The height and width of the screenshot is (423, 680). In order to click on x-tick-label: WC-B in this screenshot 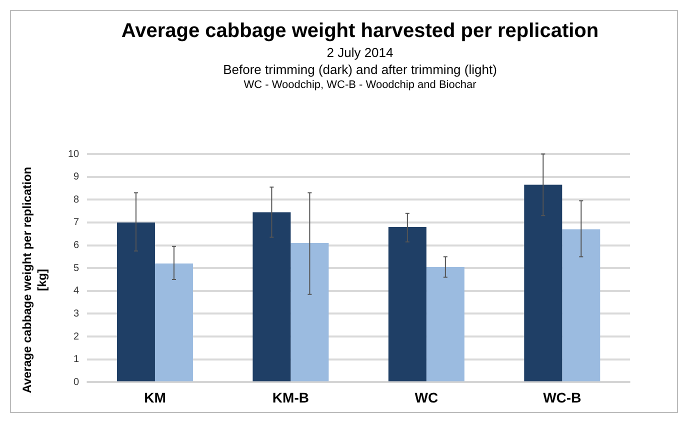, I will do `click(562, 397)`.